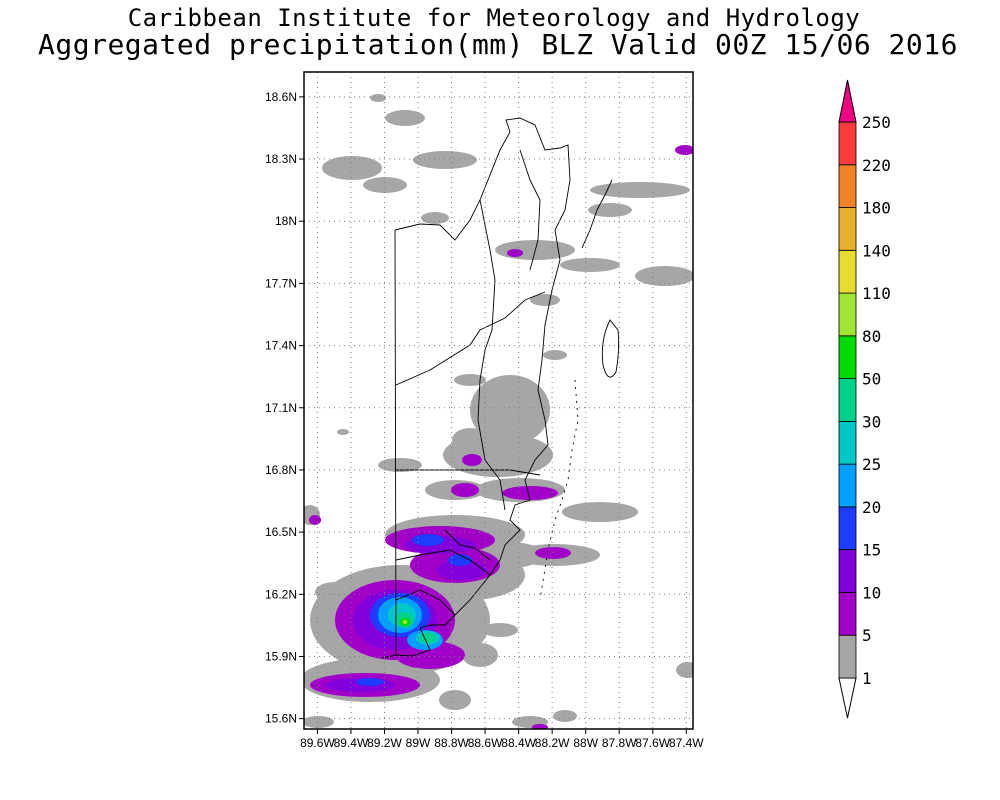 This screenshot has height=800, width=1000. Describe the element at coordinates (871, 507) in the screenshot. I see `colorbar-label: 20` at that location.